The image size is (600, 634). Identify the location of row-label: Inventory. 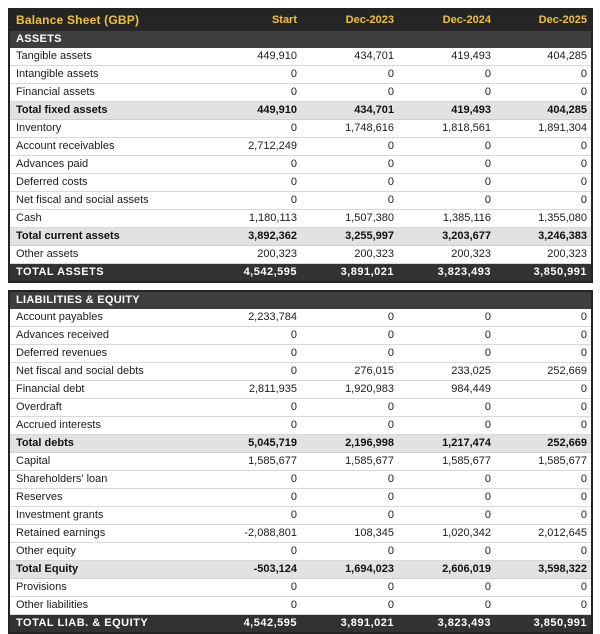
(120, 128).